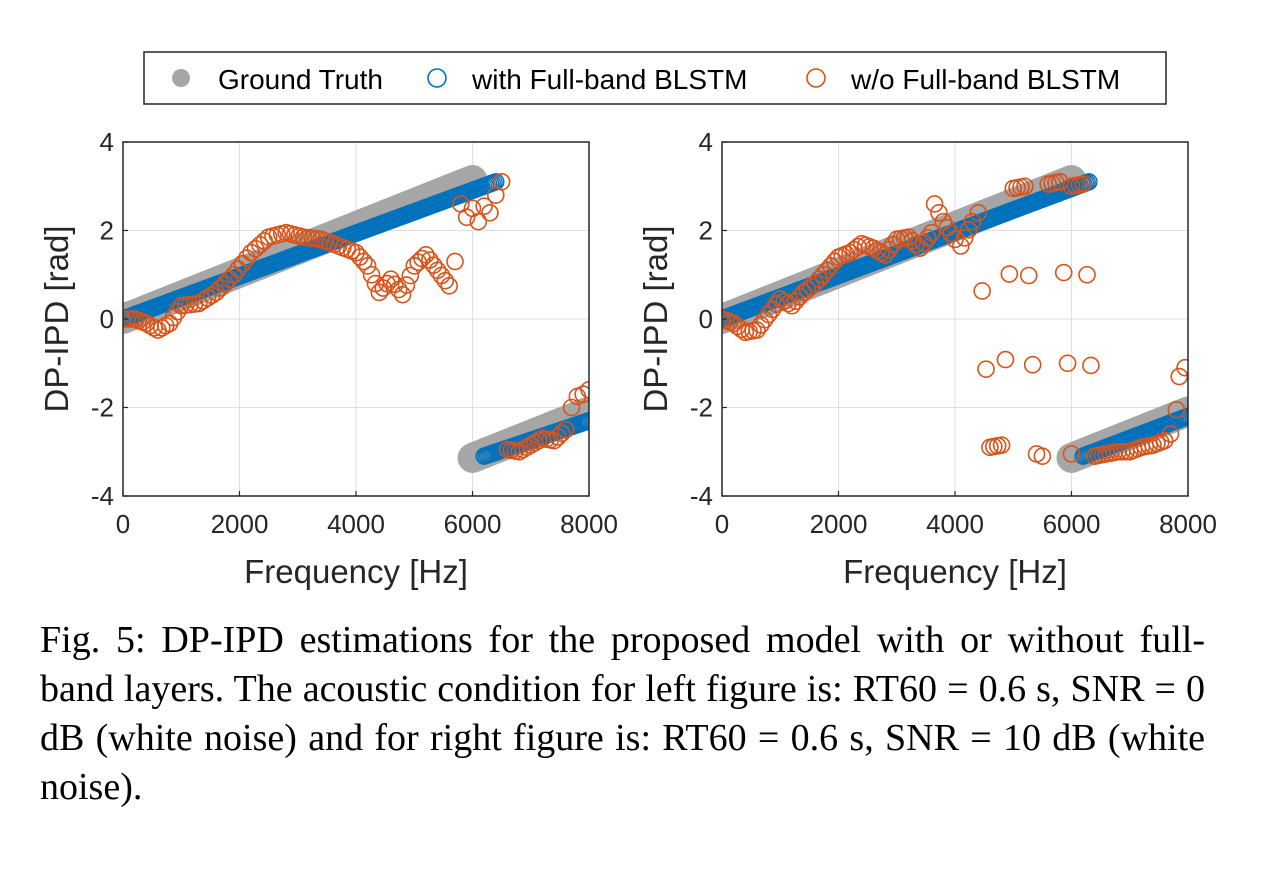 The image size is (1272, 874). I want to click on y-tick-label: -2, so click(701, 408).